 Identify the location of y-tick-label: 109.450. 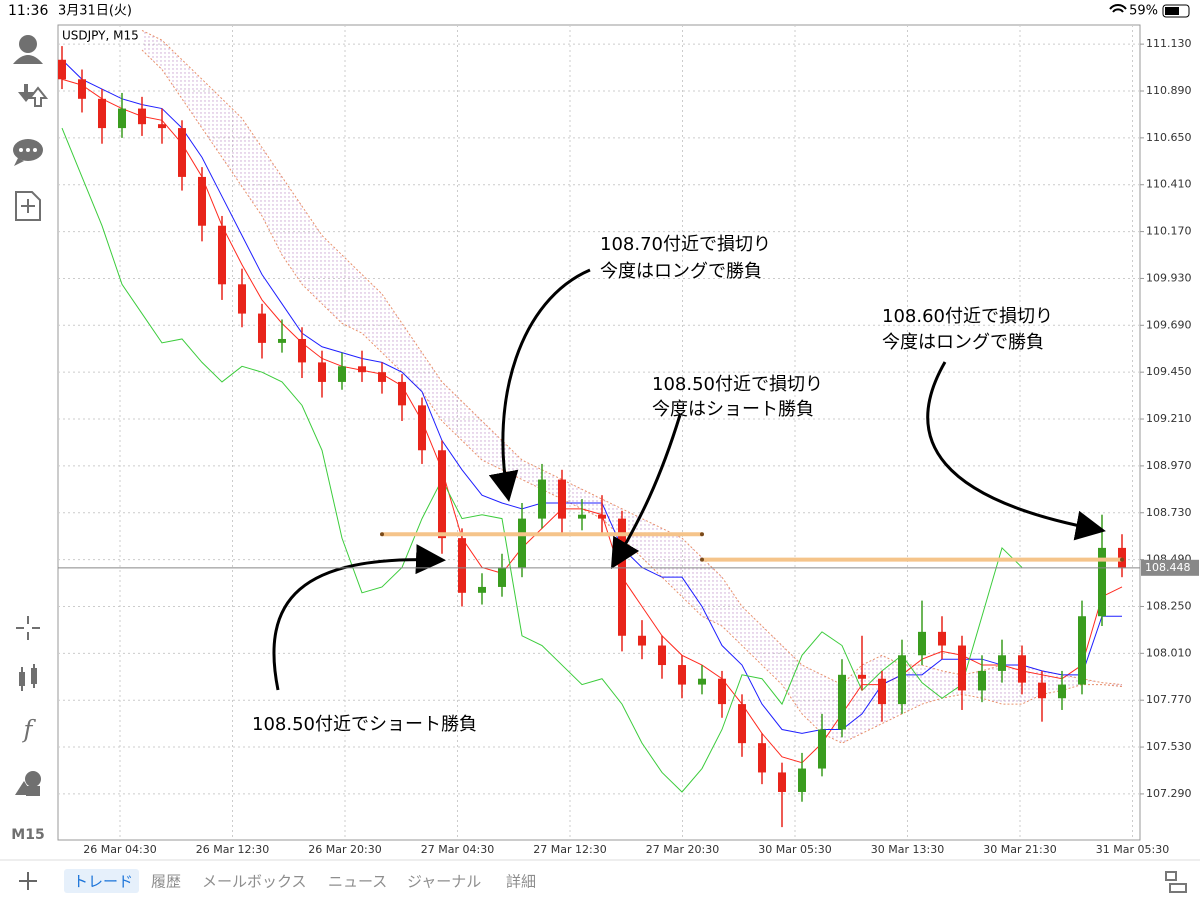
(1169, 371).